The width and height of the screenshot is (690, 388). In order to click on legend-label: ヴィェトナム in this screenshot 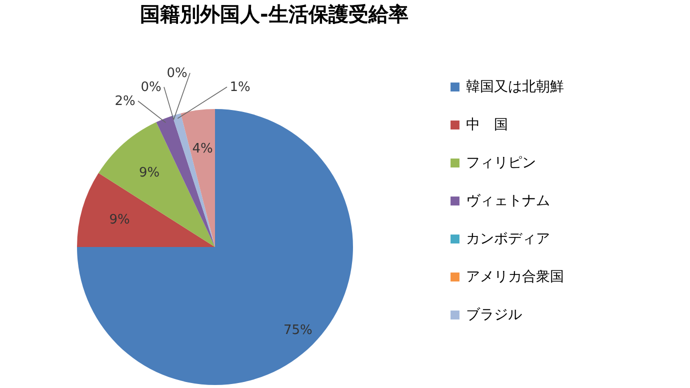, I will do `click(508, 201)`.